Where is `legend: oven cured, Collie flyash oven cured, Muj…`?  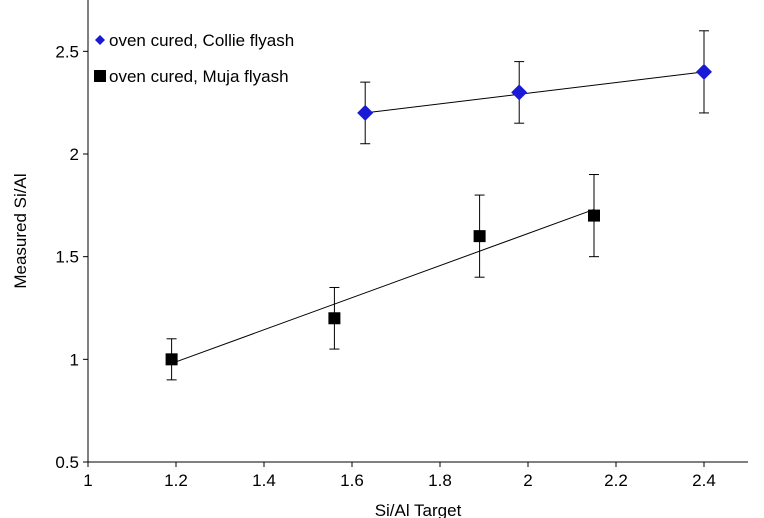 legend: oven cured, Collie flyash oven cured, Muj… is located at coordinates (194, 58).